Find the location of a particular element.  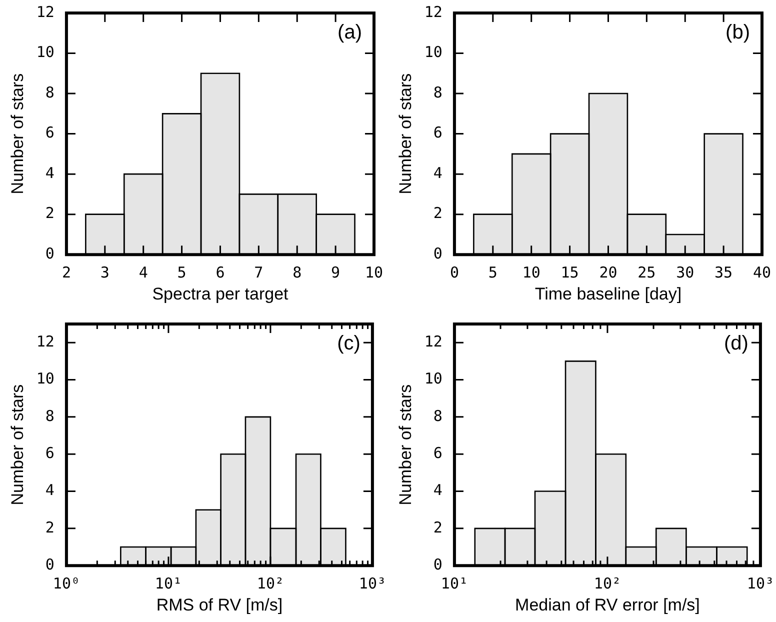

annotation: (b) is located at coordinates (738, 33).